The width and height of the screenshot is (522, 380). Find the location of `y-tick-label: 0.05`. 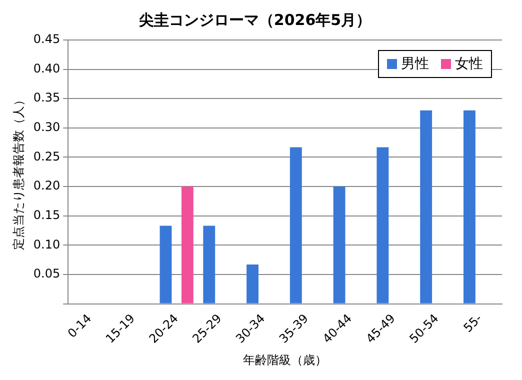

y-tick-label: 0.05 is located at coordinates (46, 273).